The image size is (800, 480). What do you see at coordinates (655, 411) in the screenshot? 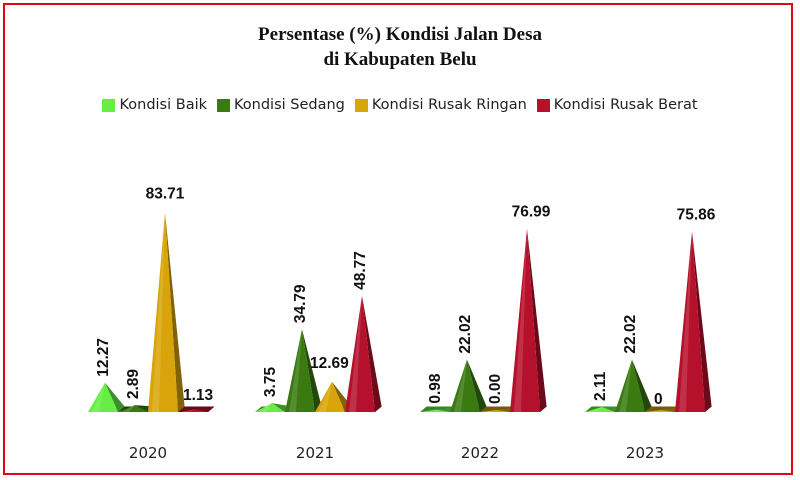
I see `bar-highlight-2023-s2` at bounding box center [655, 411].